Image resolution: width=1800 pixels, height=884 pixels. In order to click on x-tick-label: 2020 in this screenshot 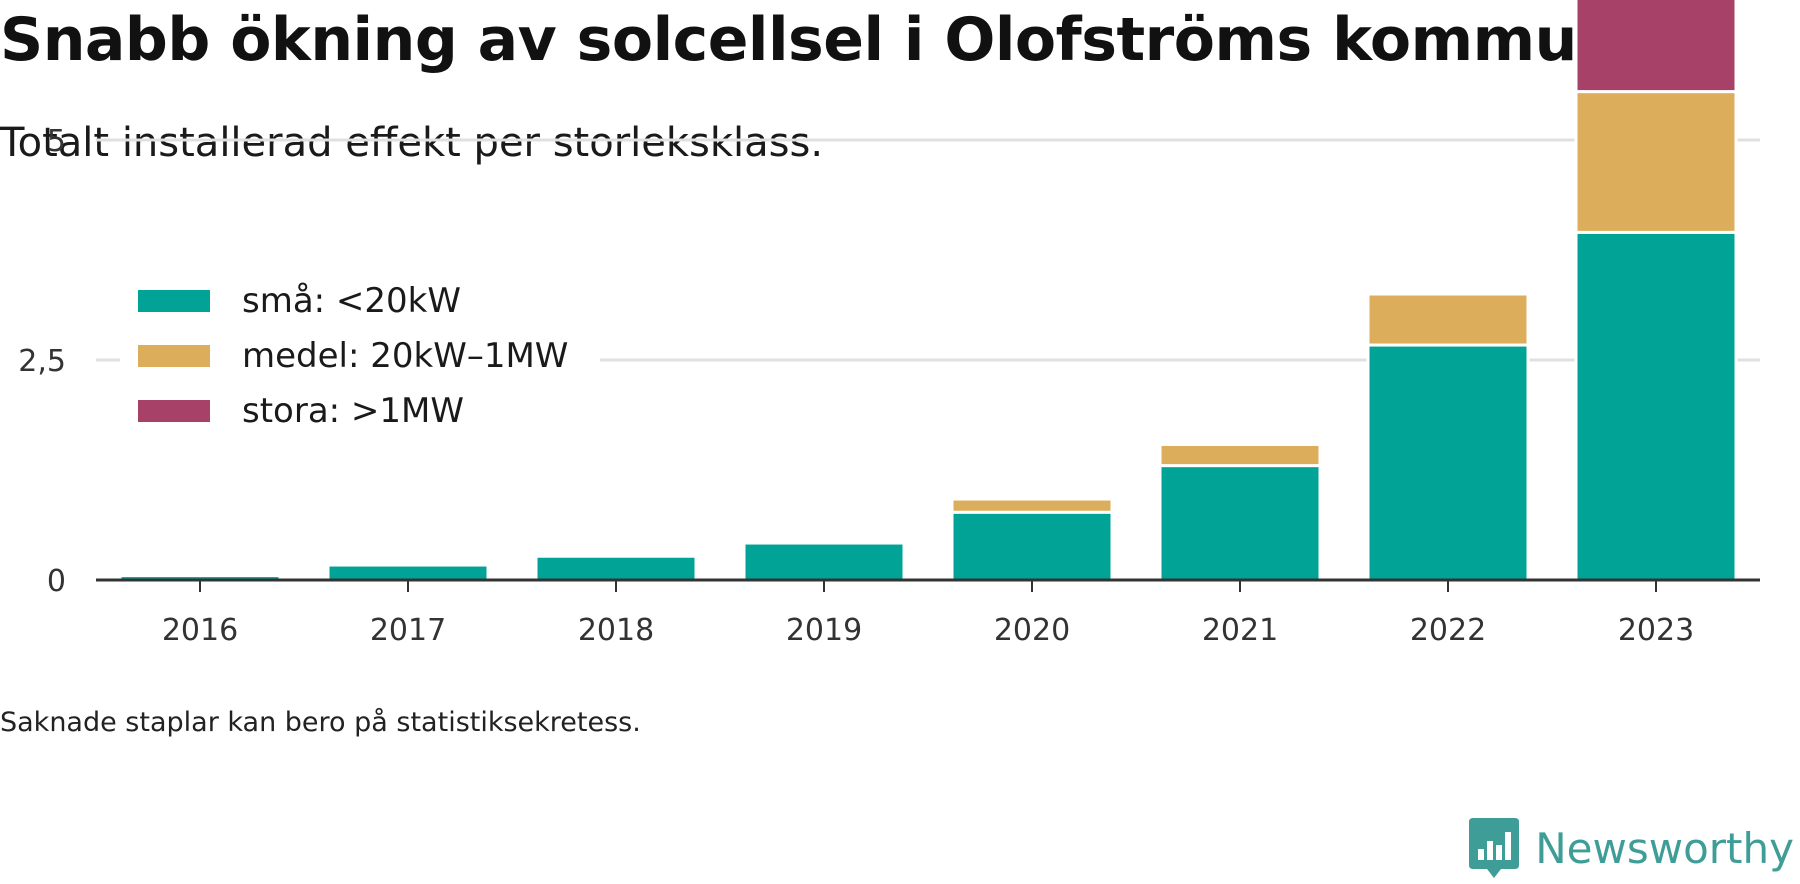, I will do `click(1032, 630)`.